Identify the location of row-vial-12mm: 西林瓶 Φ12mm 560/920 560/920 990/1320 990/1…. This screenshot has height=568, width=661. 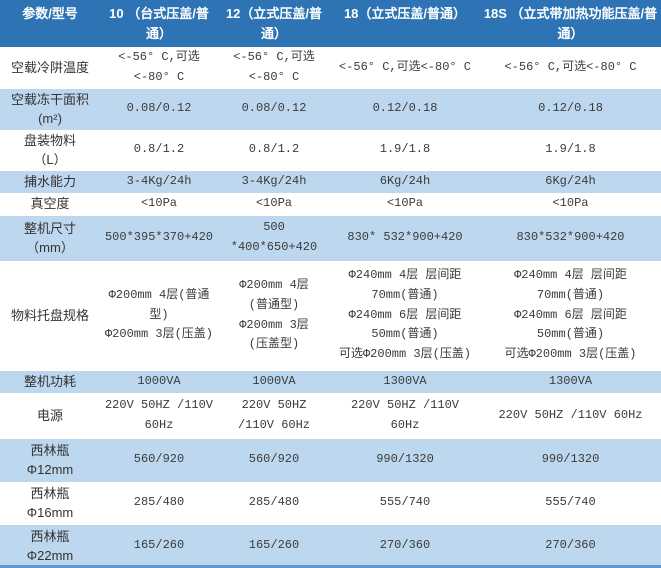
(330, 460).